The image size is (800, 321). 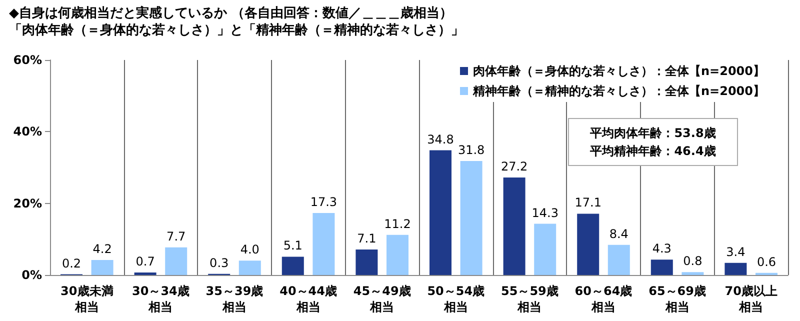 What do you see at coordinates (366, 239) in the screenshot?
I see `data-label: 7.1` at bounding box center [366, 239].